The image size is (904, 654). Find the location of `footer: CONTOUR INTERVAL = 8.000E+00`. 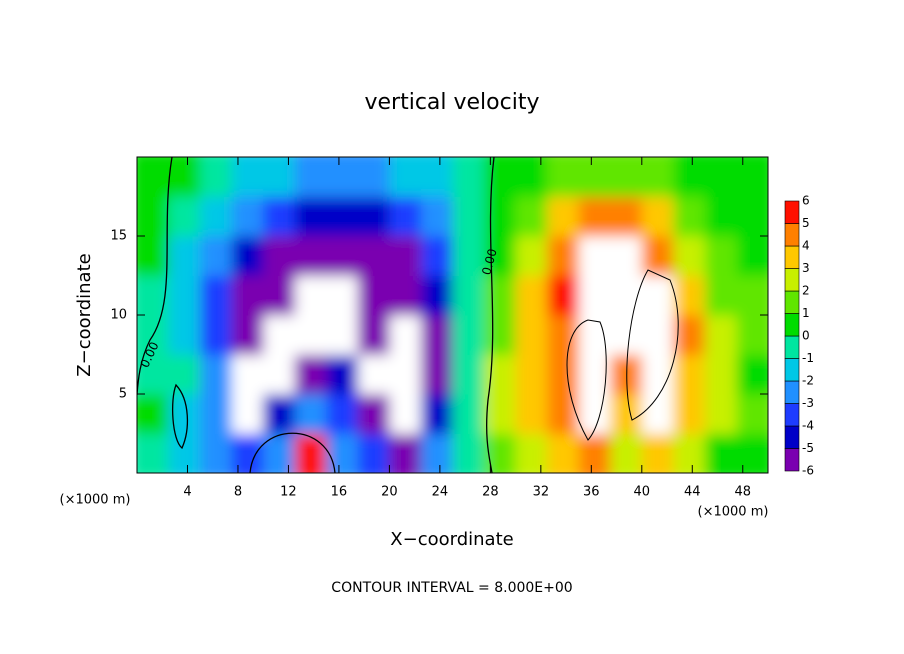

footer: CONTOUR INTERVAL = 8.000E+00 is located at coordinates (451, 588).